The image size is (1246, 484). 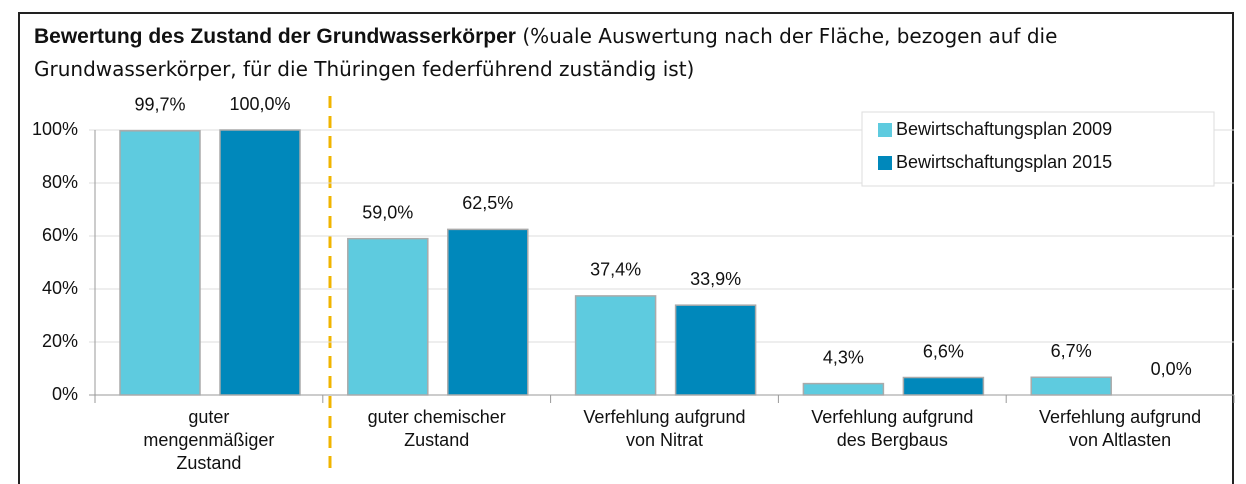 What do you see at coordinates (437, 417) in the screenshot?
I see `x-tick-label: guter chemischer` at bounding box center [437, 417].